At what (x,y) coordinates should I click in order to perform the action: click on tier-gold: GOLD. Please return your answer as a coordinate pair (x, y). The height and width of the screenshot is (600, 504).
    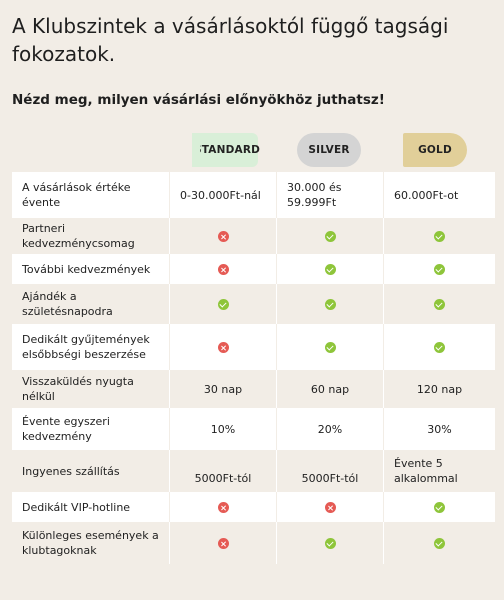
    Looking at the image, I should click on (435, 150).